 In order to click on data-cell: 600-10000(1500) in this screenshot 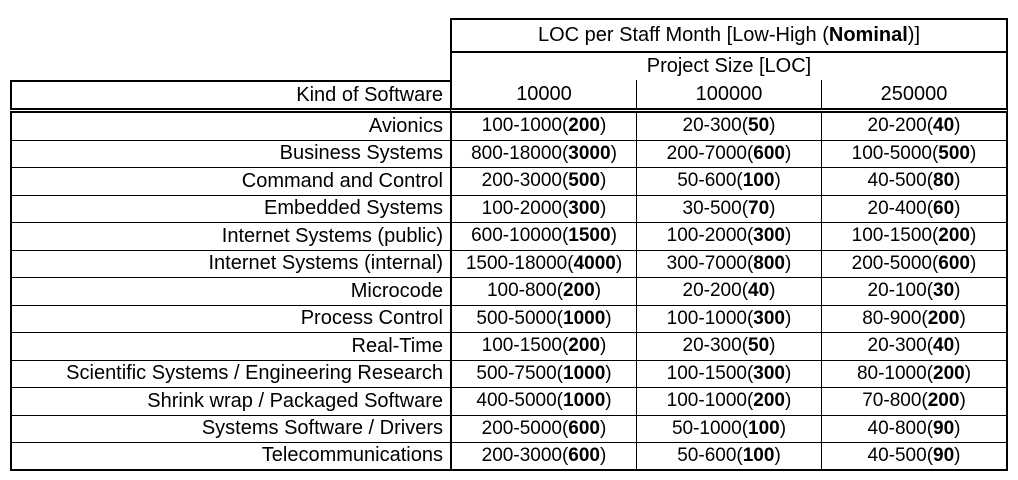, I will do `click(543, 237)`.